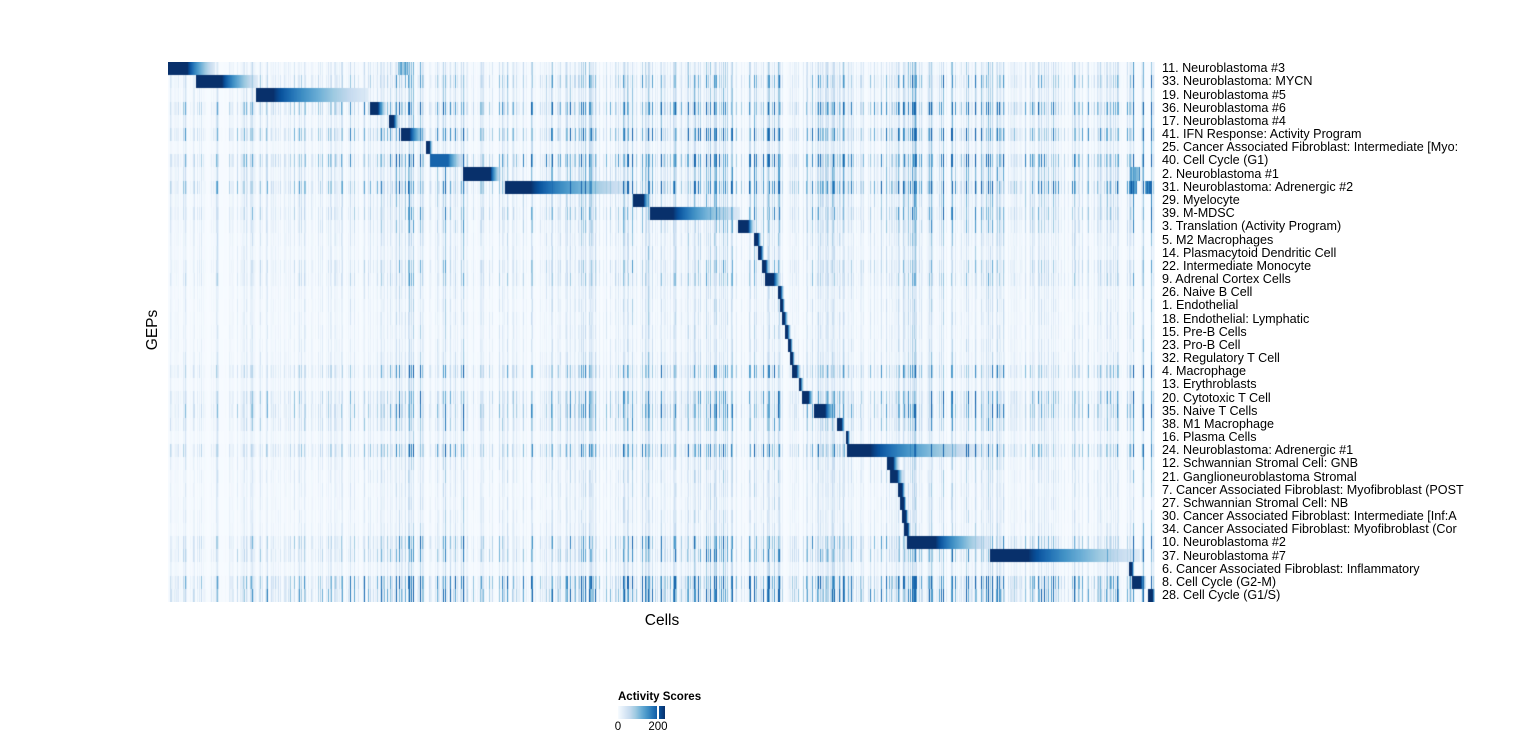  Describe the element at coordinates (1226, 279) in the screenshot. I see `row-label: 9. Adrenal Cortex Cells` at that location.